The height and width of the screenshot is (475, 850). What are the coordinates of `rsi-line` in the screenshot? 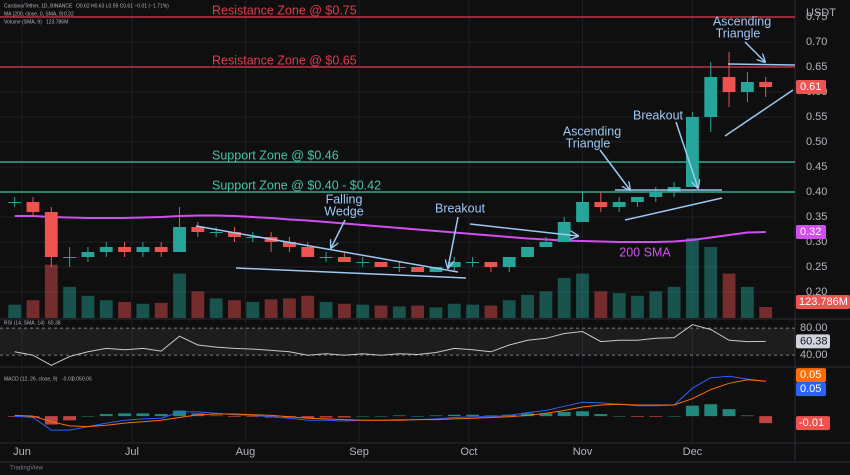 It's located at (390, 345).